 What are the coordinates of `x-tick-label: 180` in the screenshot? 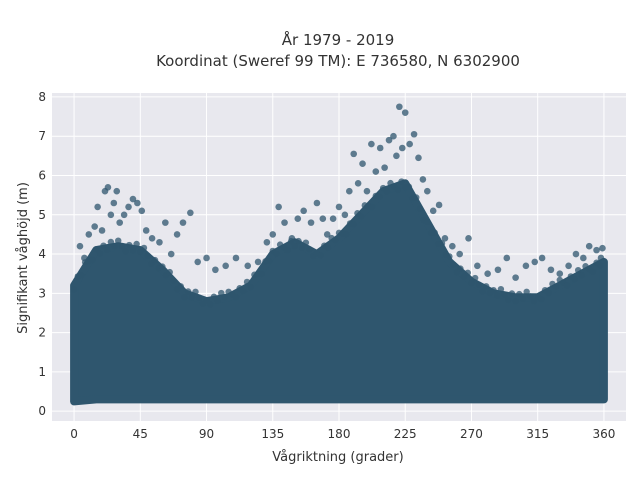 It's located at (339, 434).